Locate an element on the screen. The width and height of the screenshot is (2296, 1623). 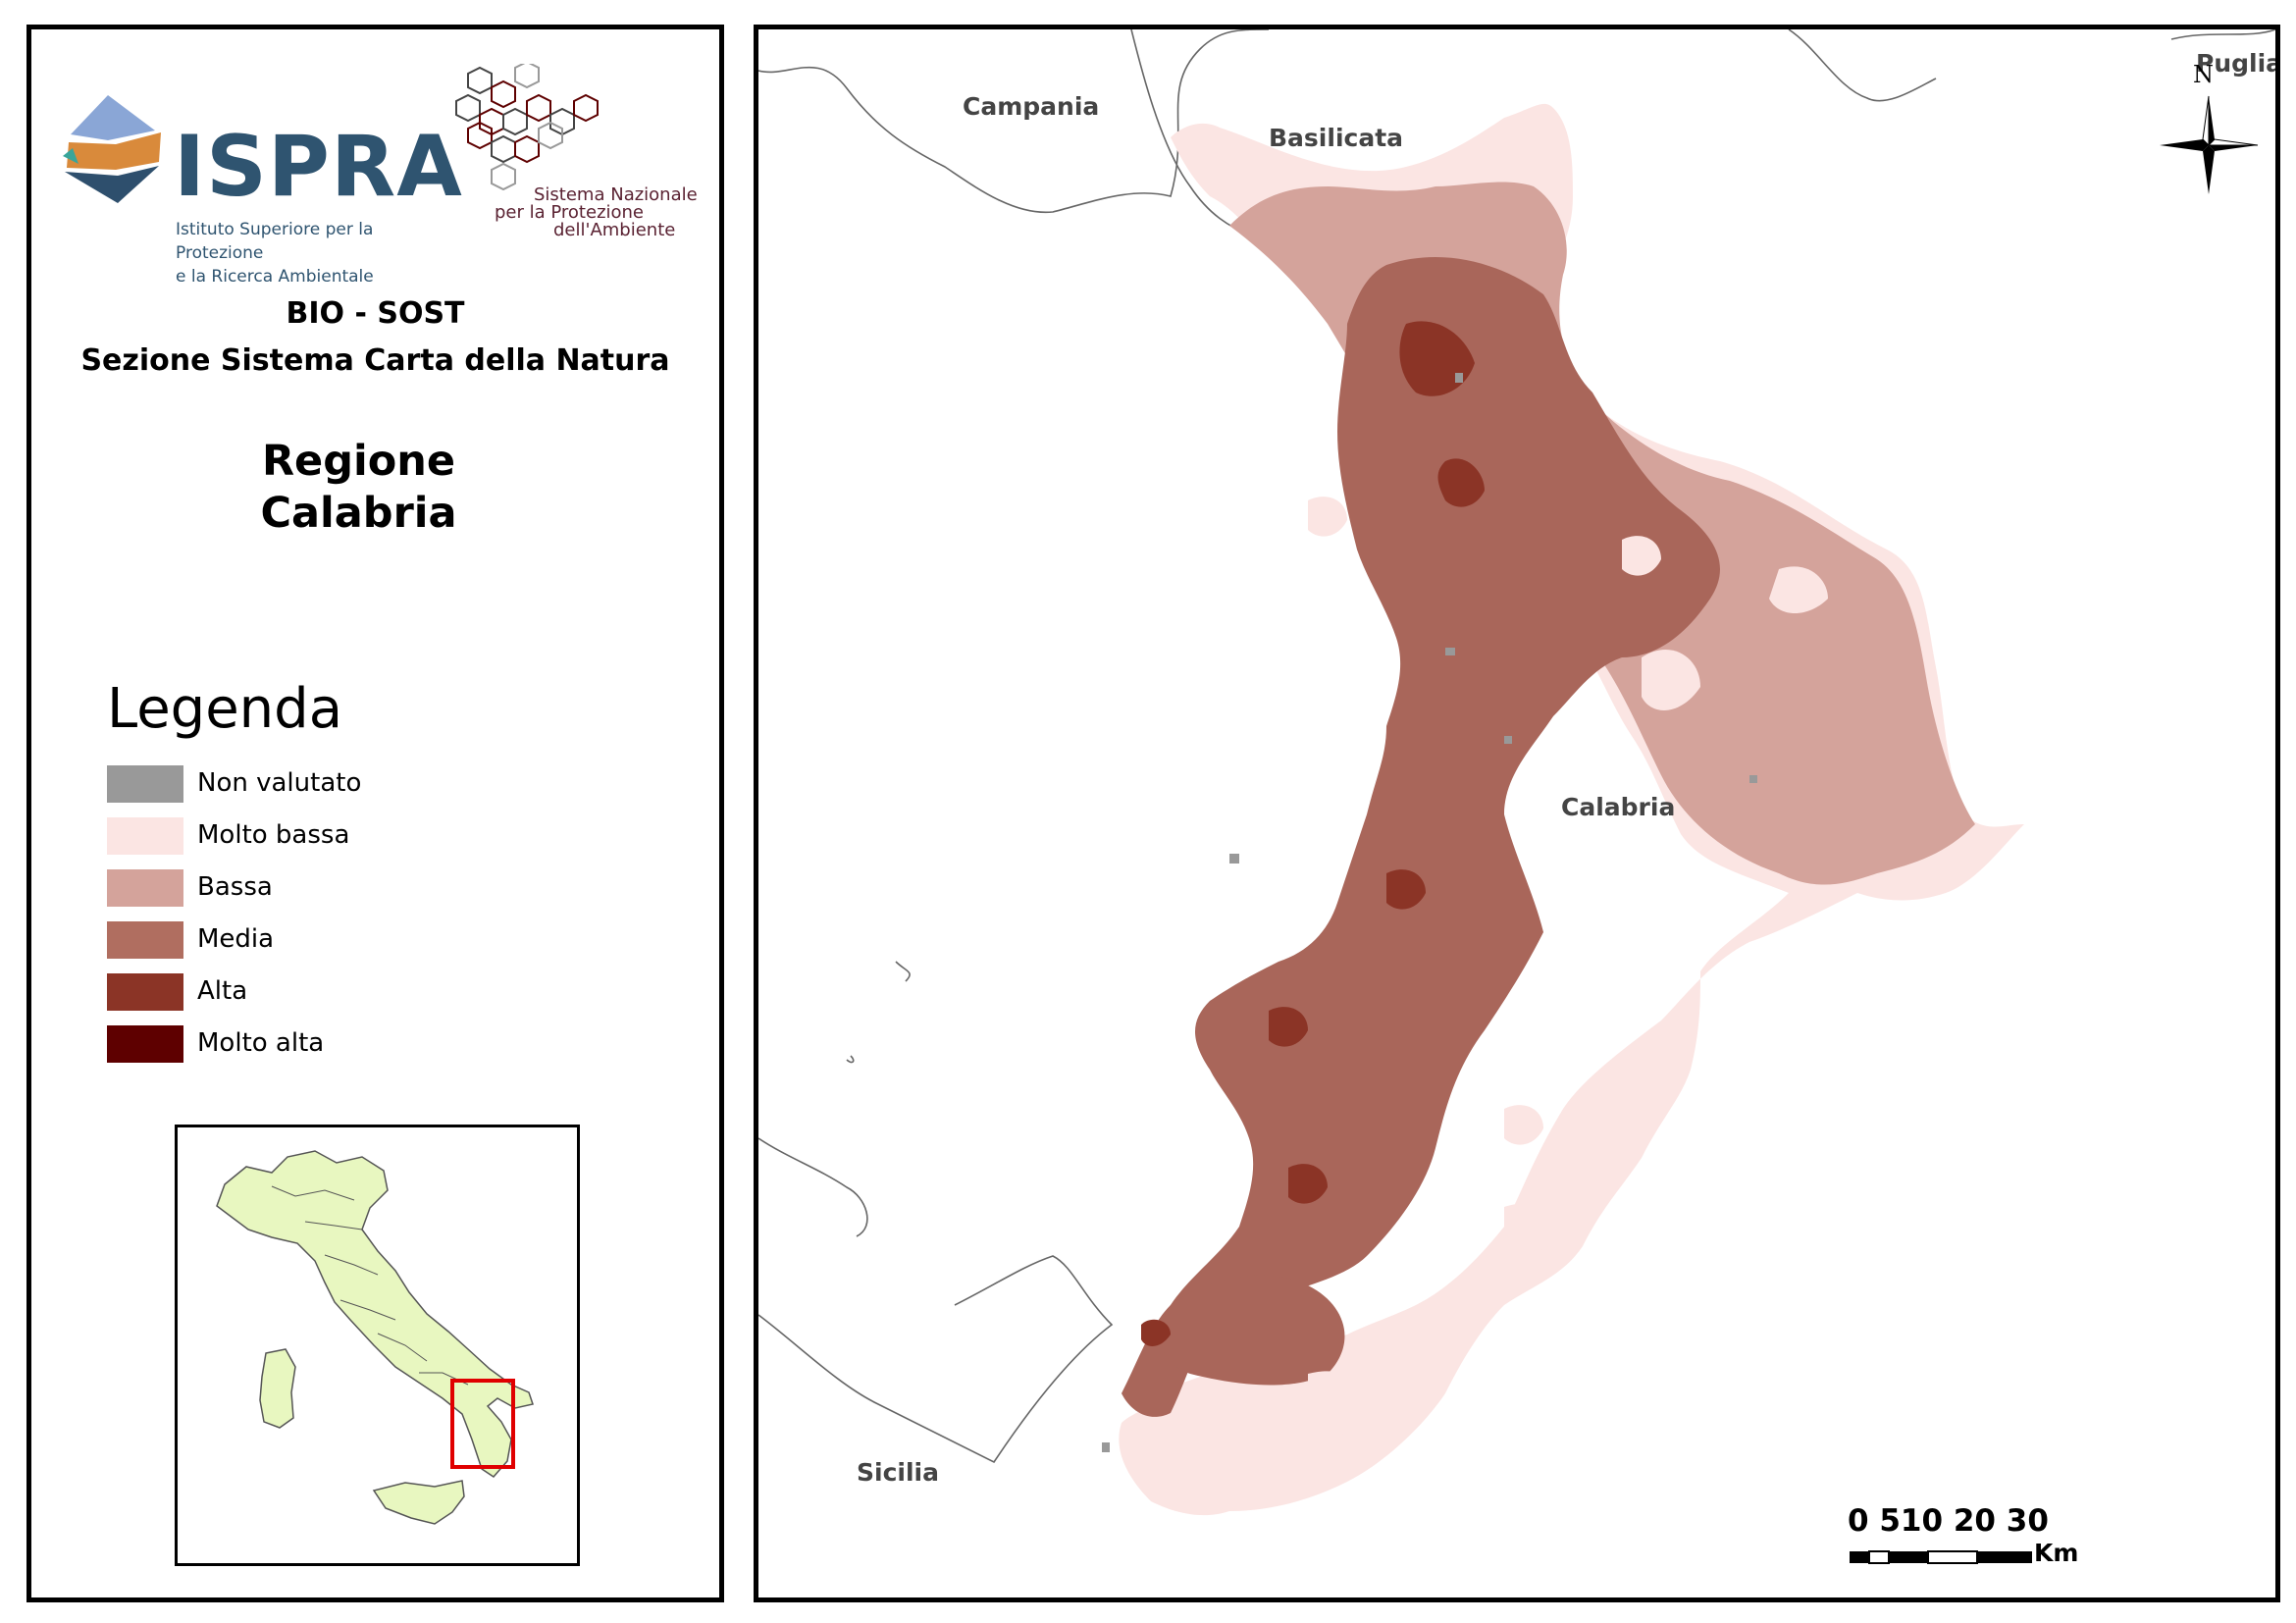
calabria-molto-bassa-patches is located at coordinates (1568, 967).